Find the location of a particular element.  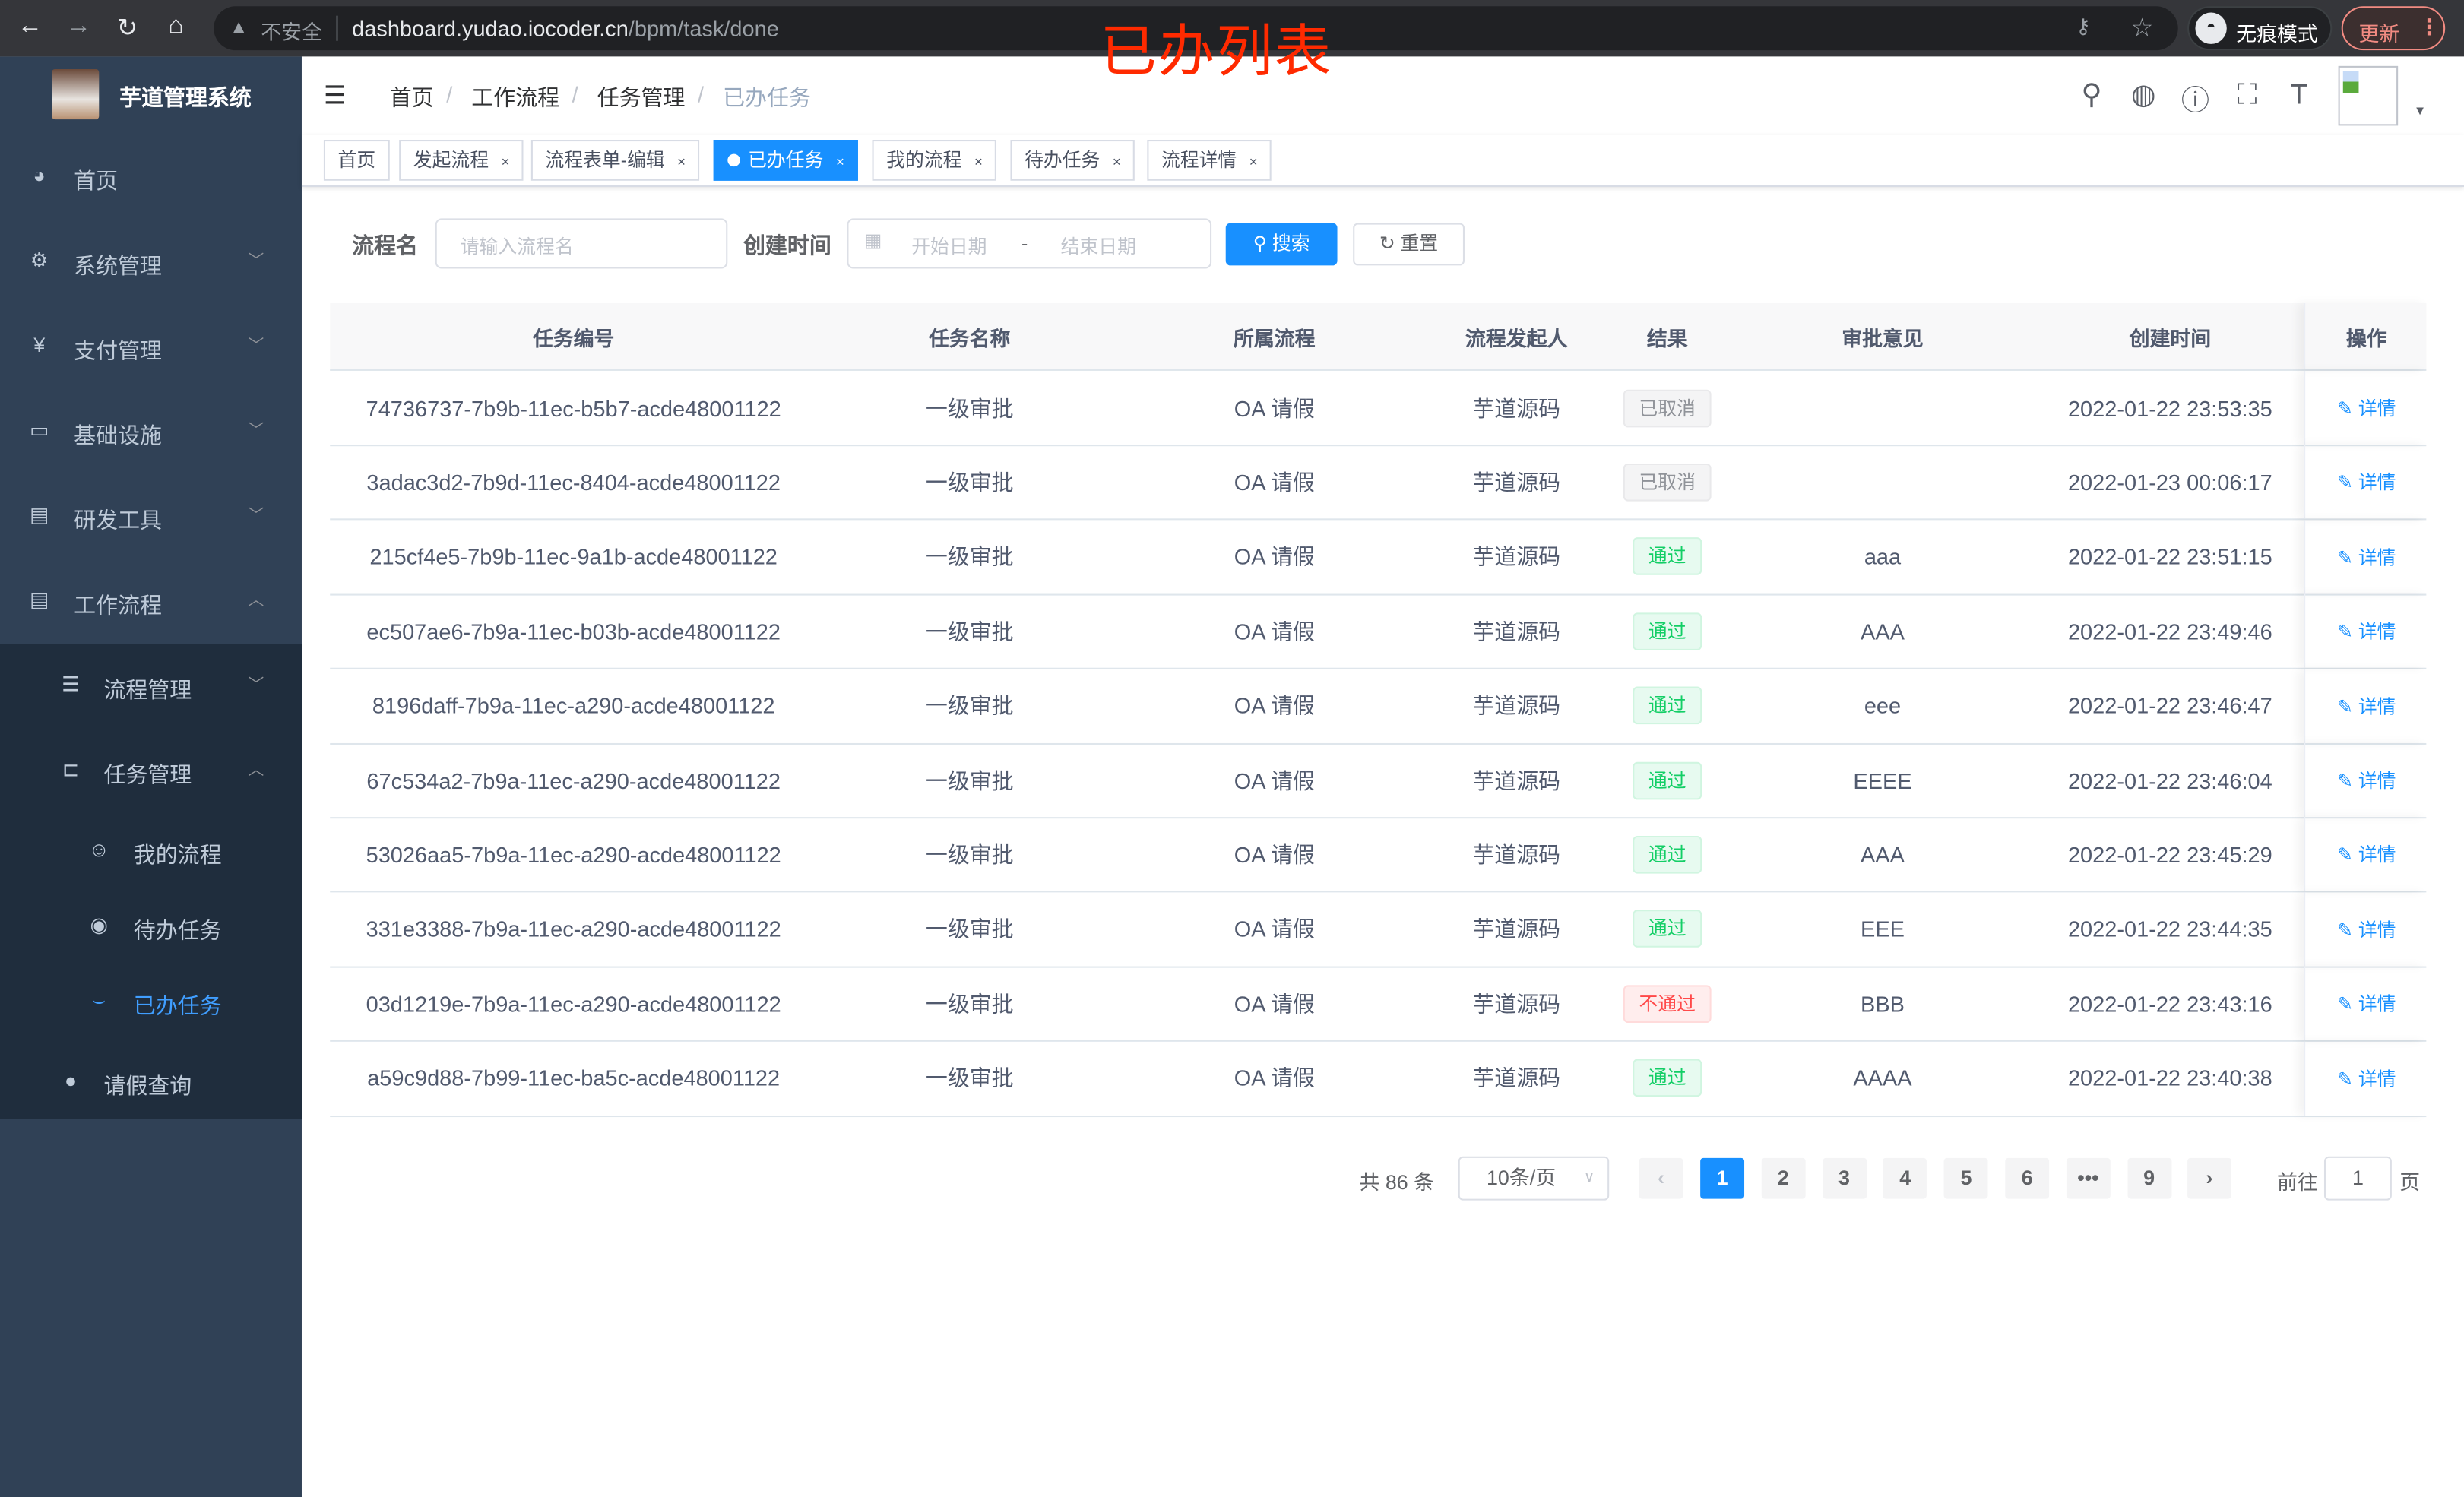

cell-id: a59c9d88-7b99-11ec-ba5c-acde48001122 is located at coordinates (573, 1078).